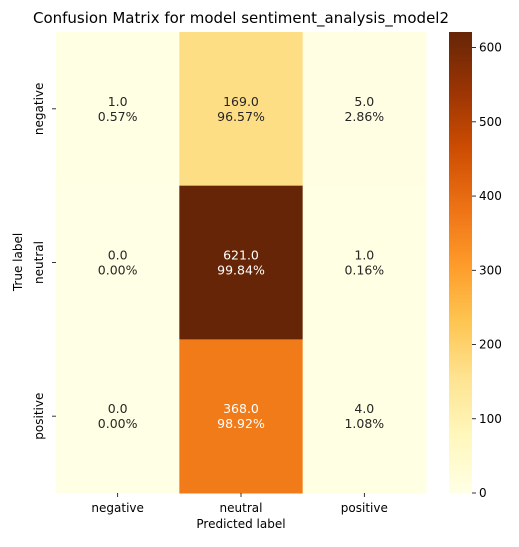 This screenshot has width=519, height=547. Describe the element at coordinates (490, 196) in the screenshot. I see `colorbar-tick-label: 400` at that location.